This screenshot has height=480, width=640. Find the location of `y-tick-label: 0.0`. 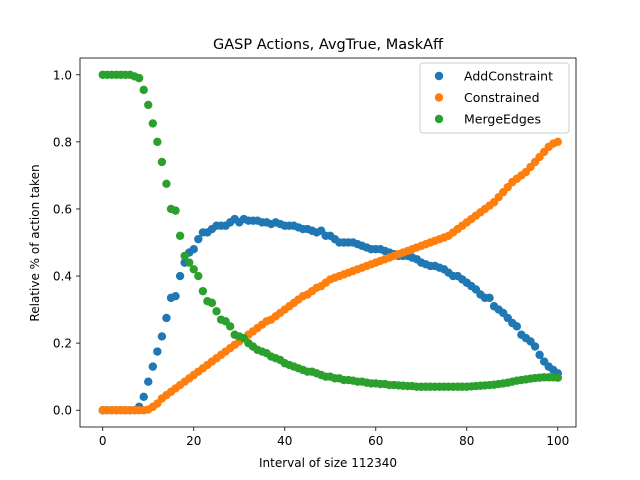

y-tick-label: 0.0 is located at coordinates (62, 411).